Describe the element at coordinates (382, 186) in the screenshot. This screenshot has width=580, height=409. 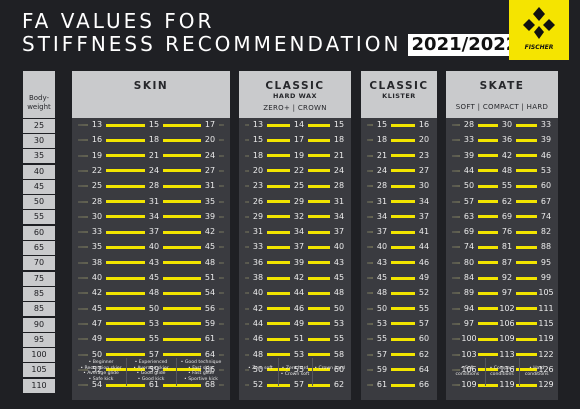
I see `fa-value: 28` at that location.